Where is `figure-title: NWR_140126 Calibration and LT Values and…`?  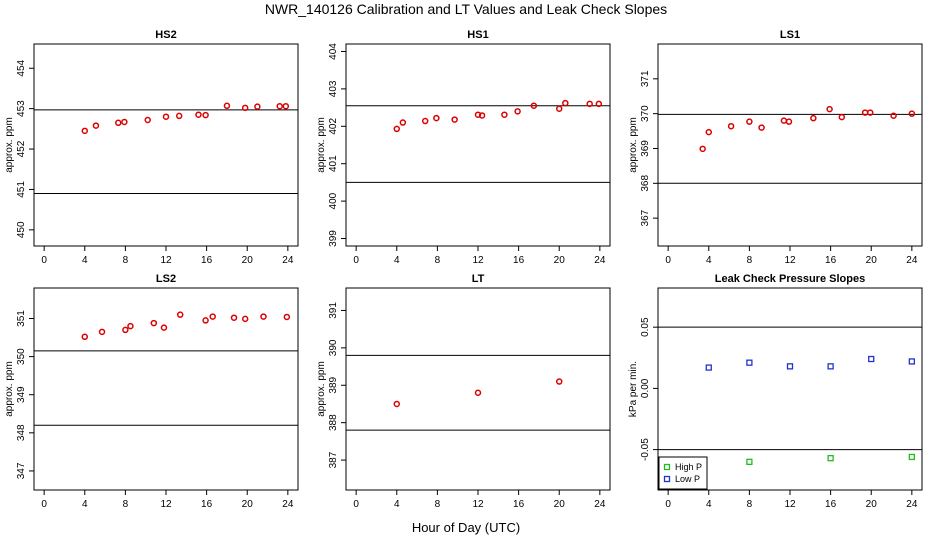 figure-title: NWR_140126 Calibration and LT Values and… is located at coordinates (466, 9).